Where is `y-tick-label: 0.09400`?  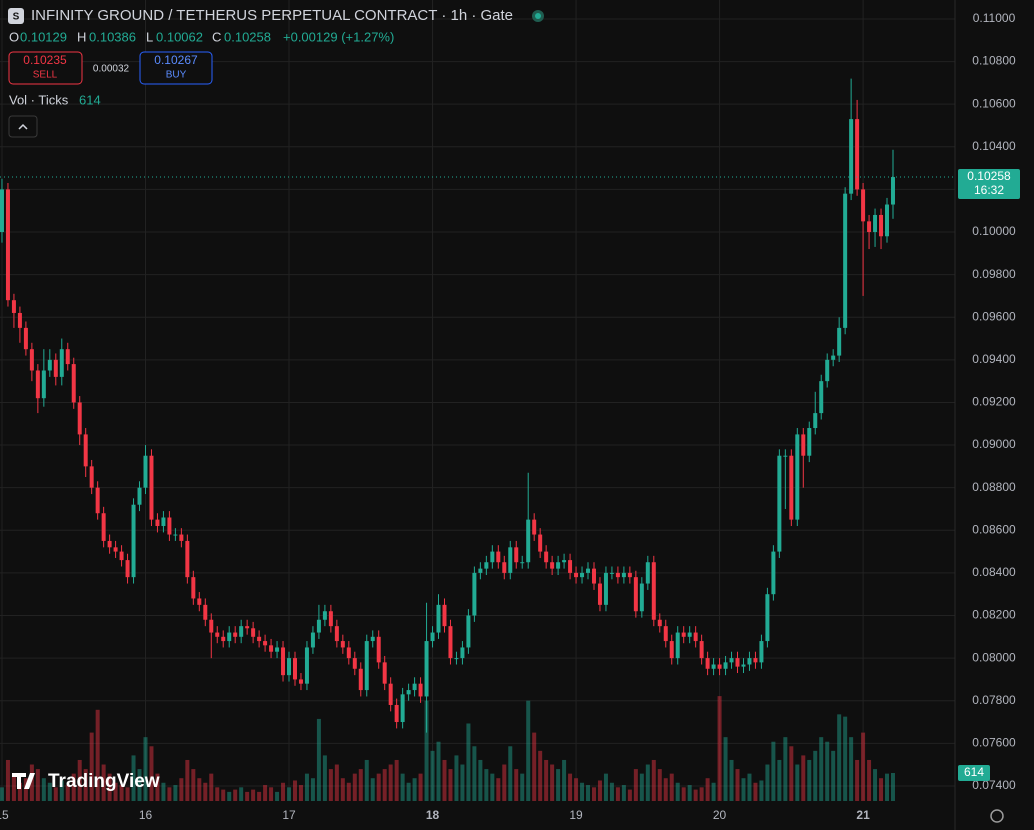
y-tick-label: 0.09400 is located at coordinates (994, 359).